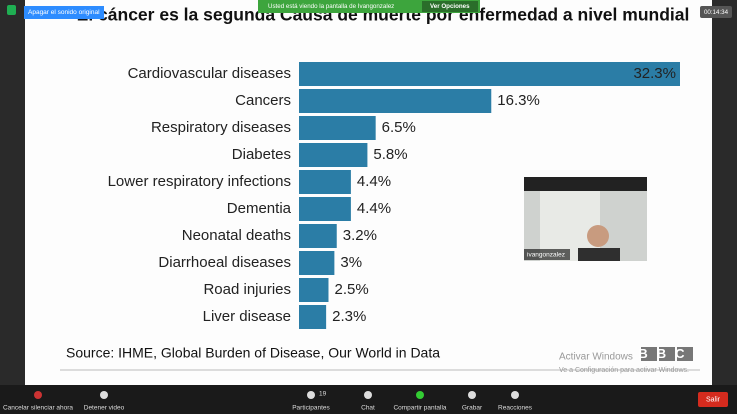 This screenshot has height=414, width=737. I want to click on video-face, so click(598, 236).